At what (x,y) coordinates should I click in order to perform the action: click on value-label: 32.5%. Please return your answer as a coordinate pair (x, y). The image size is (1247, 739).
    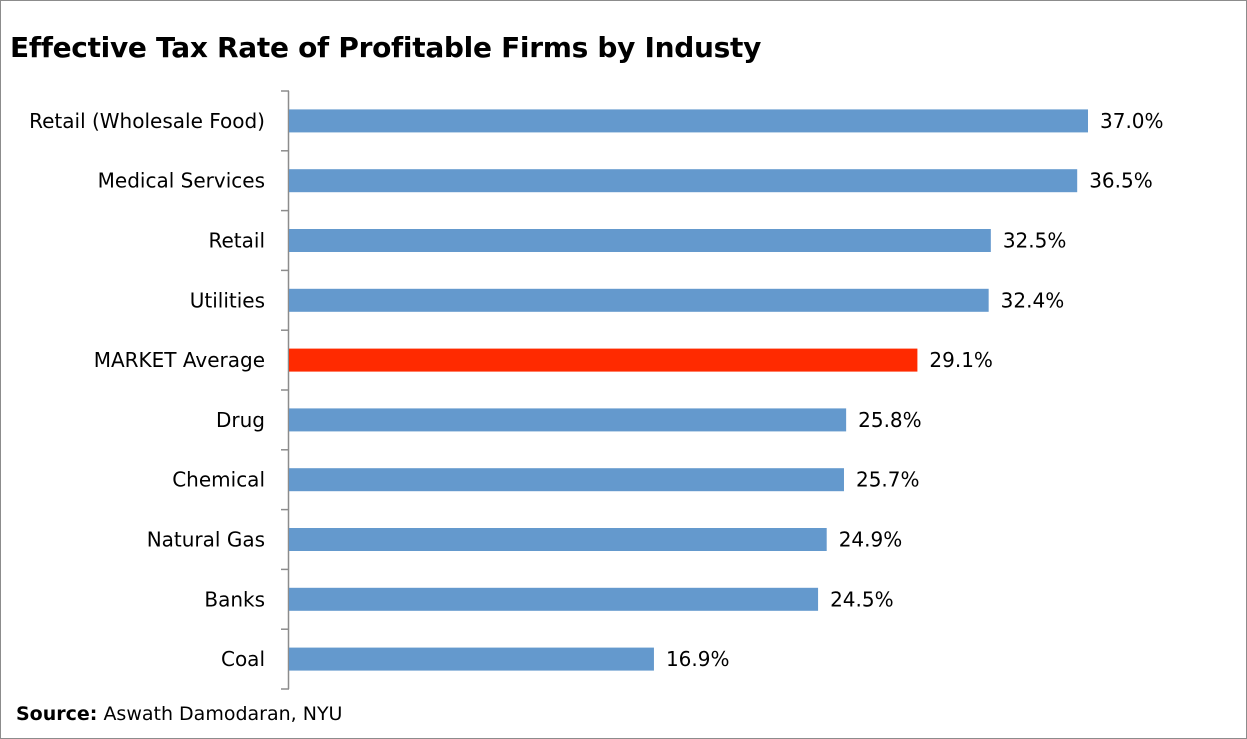
    Looking at the image, I should click on (1035, 241).